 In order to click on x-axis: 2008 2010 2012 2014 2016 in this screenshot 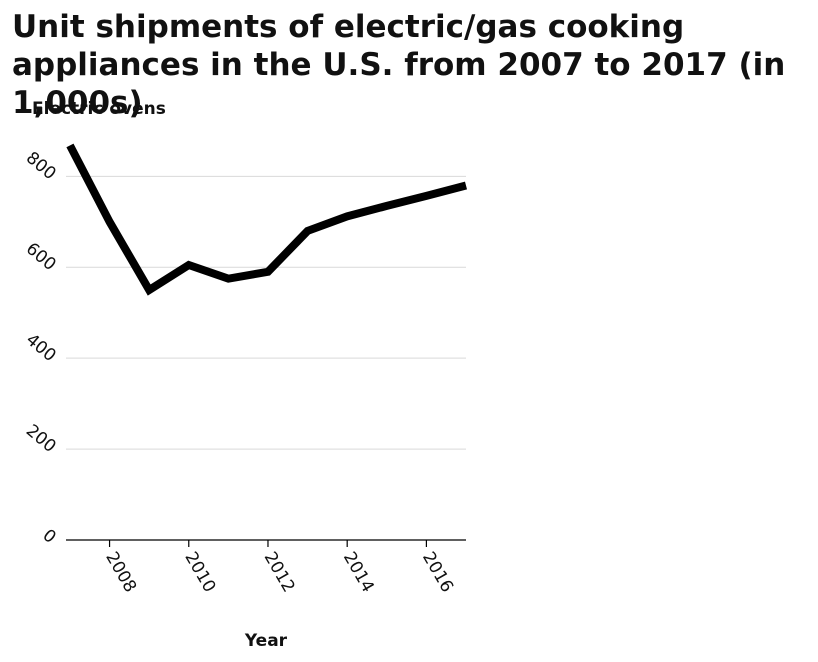, I will do `click(279, 568)`.